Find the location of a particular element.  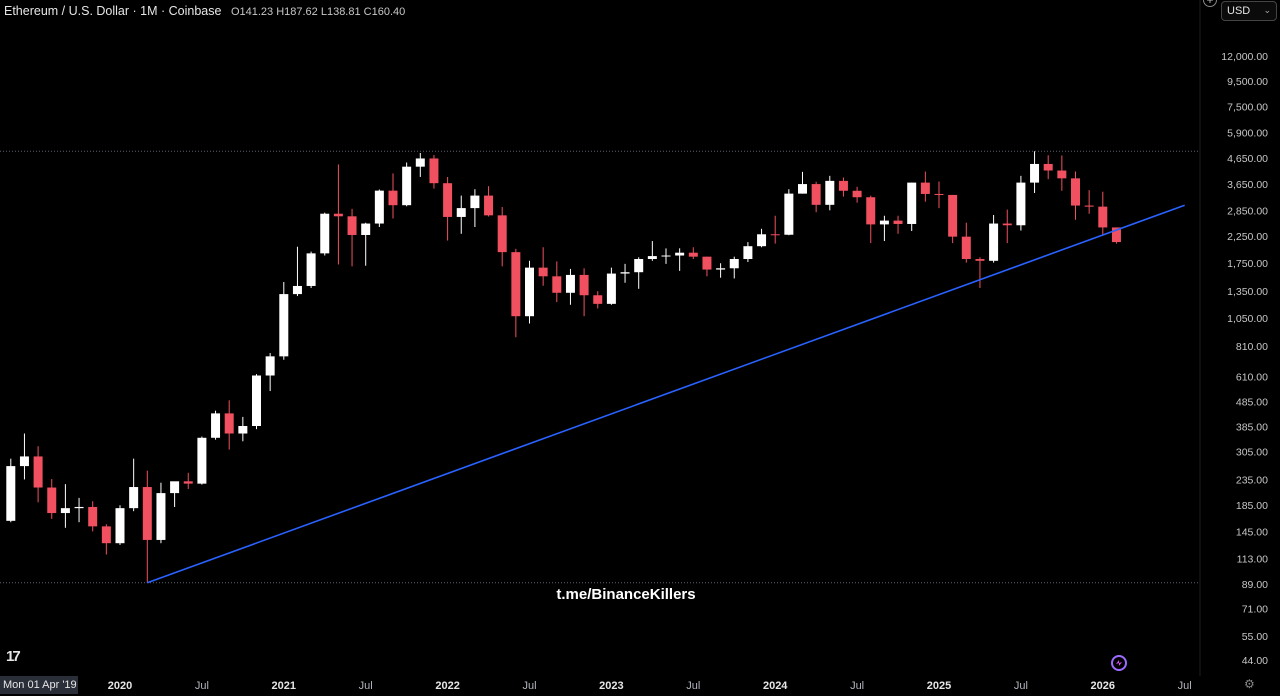

chevron-down-icon: ⌄ is located at coordinates (1267, 10).